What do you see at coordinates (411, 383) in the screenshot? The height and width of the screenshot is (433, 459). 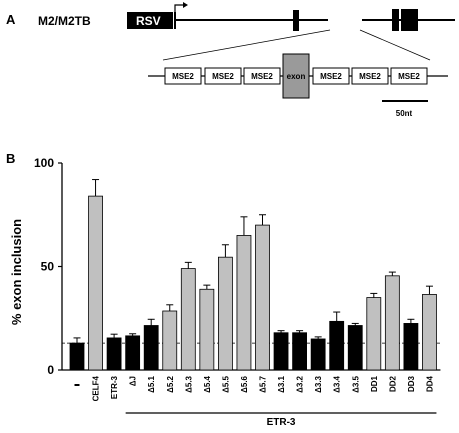 I see `category-label: DD3` at bounding box center [411, 383].